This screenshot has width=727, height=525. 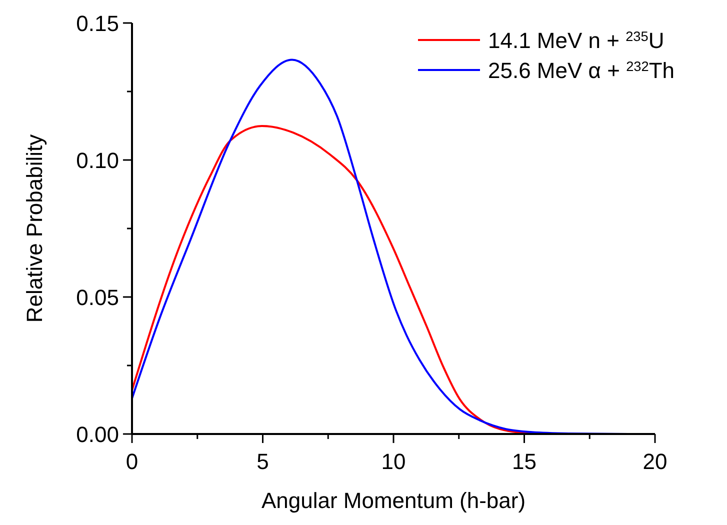 What do you see at coordinates (262, 461) in the screenshot?
I see `x-tick-label: 5` at bounding box center [262, 461].